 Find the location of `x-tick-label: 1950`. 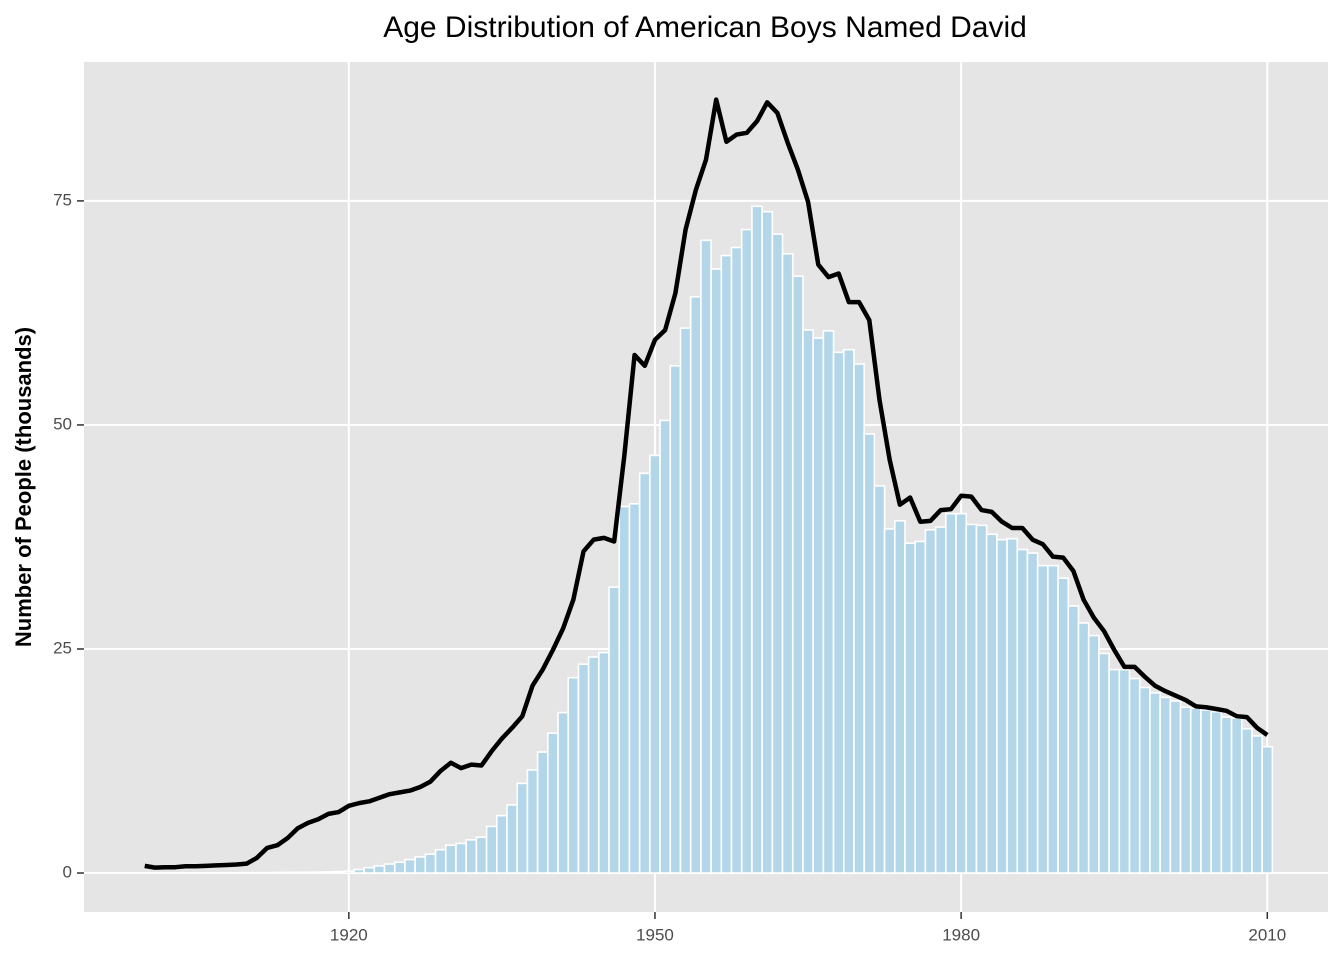

x-tick-label: 1950 is located at coordinates (655, 934).